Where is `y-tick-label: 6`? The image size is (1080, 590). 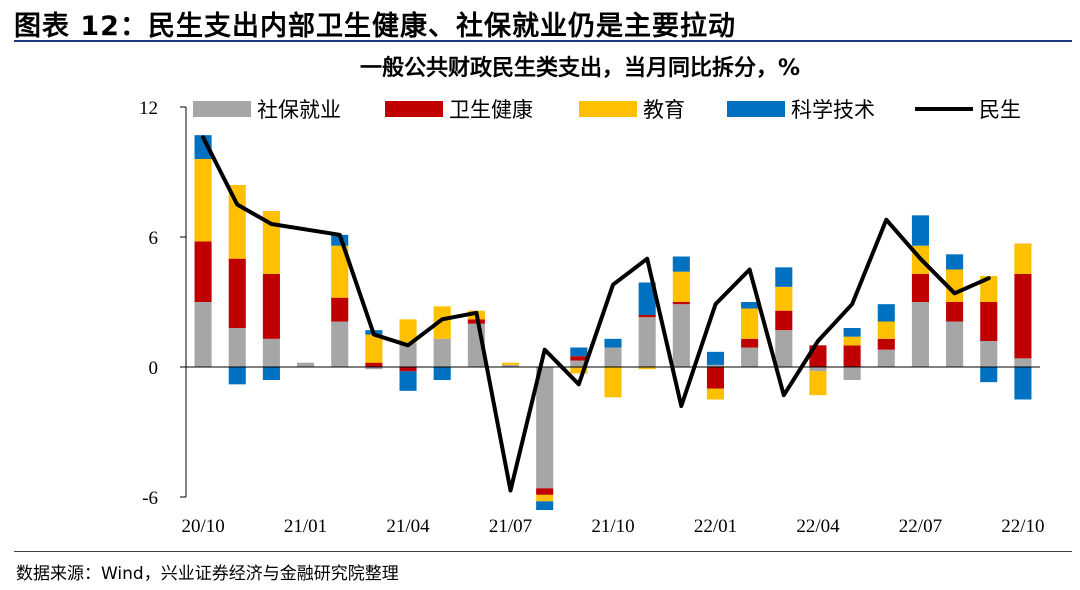 y-tick-label: 6 is located at coordinates (154, 238).